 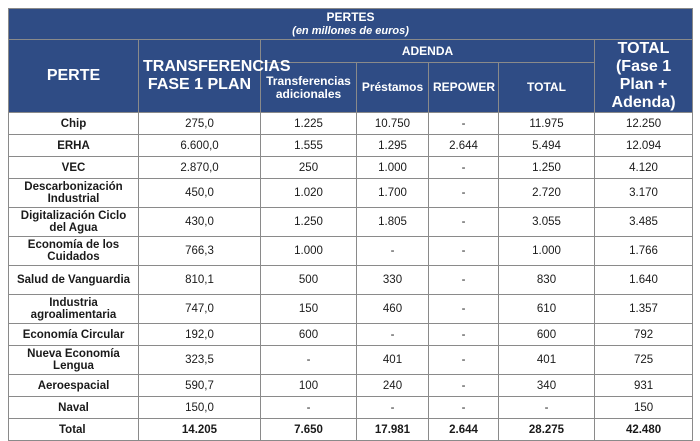 What do you see at coordinates (73, 334) in the screenshot?
I see `cell-perte: Economía Circular` at bounding box center [73, 334].